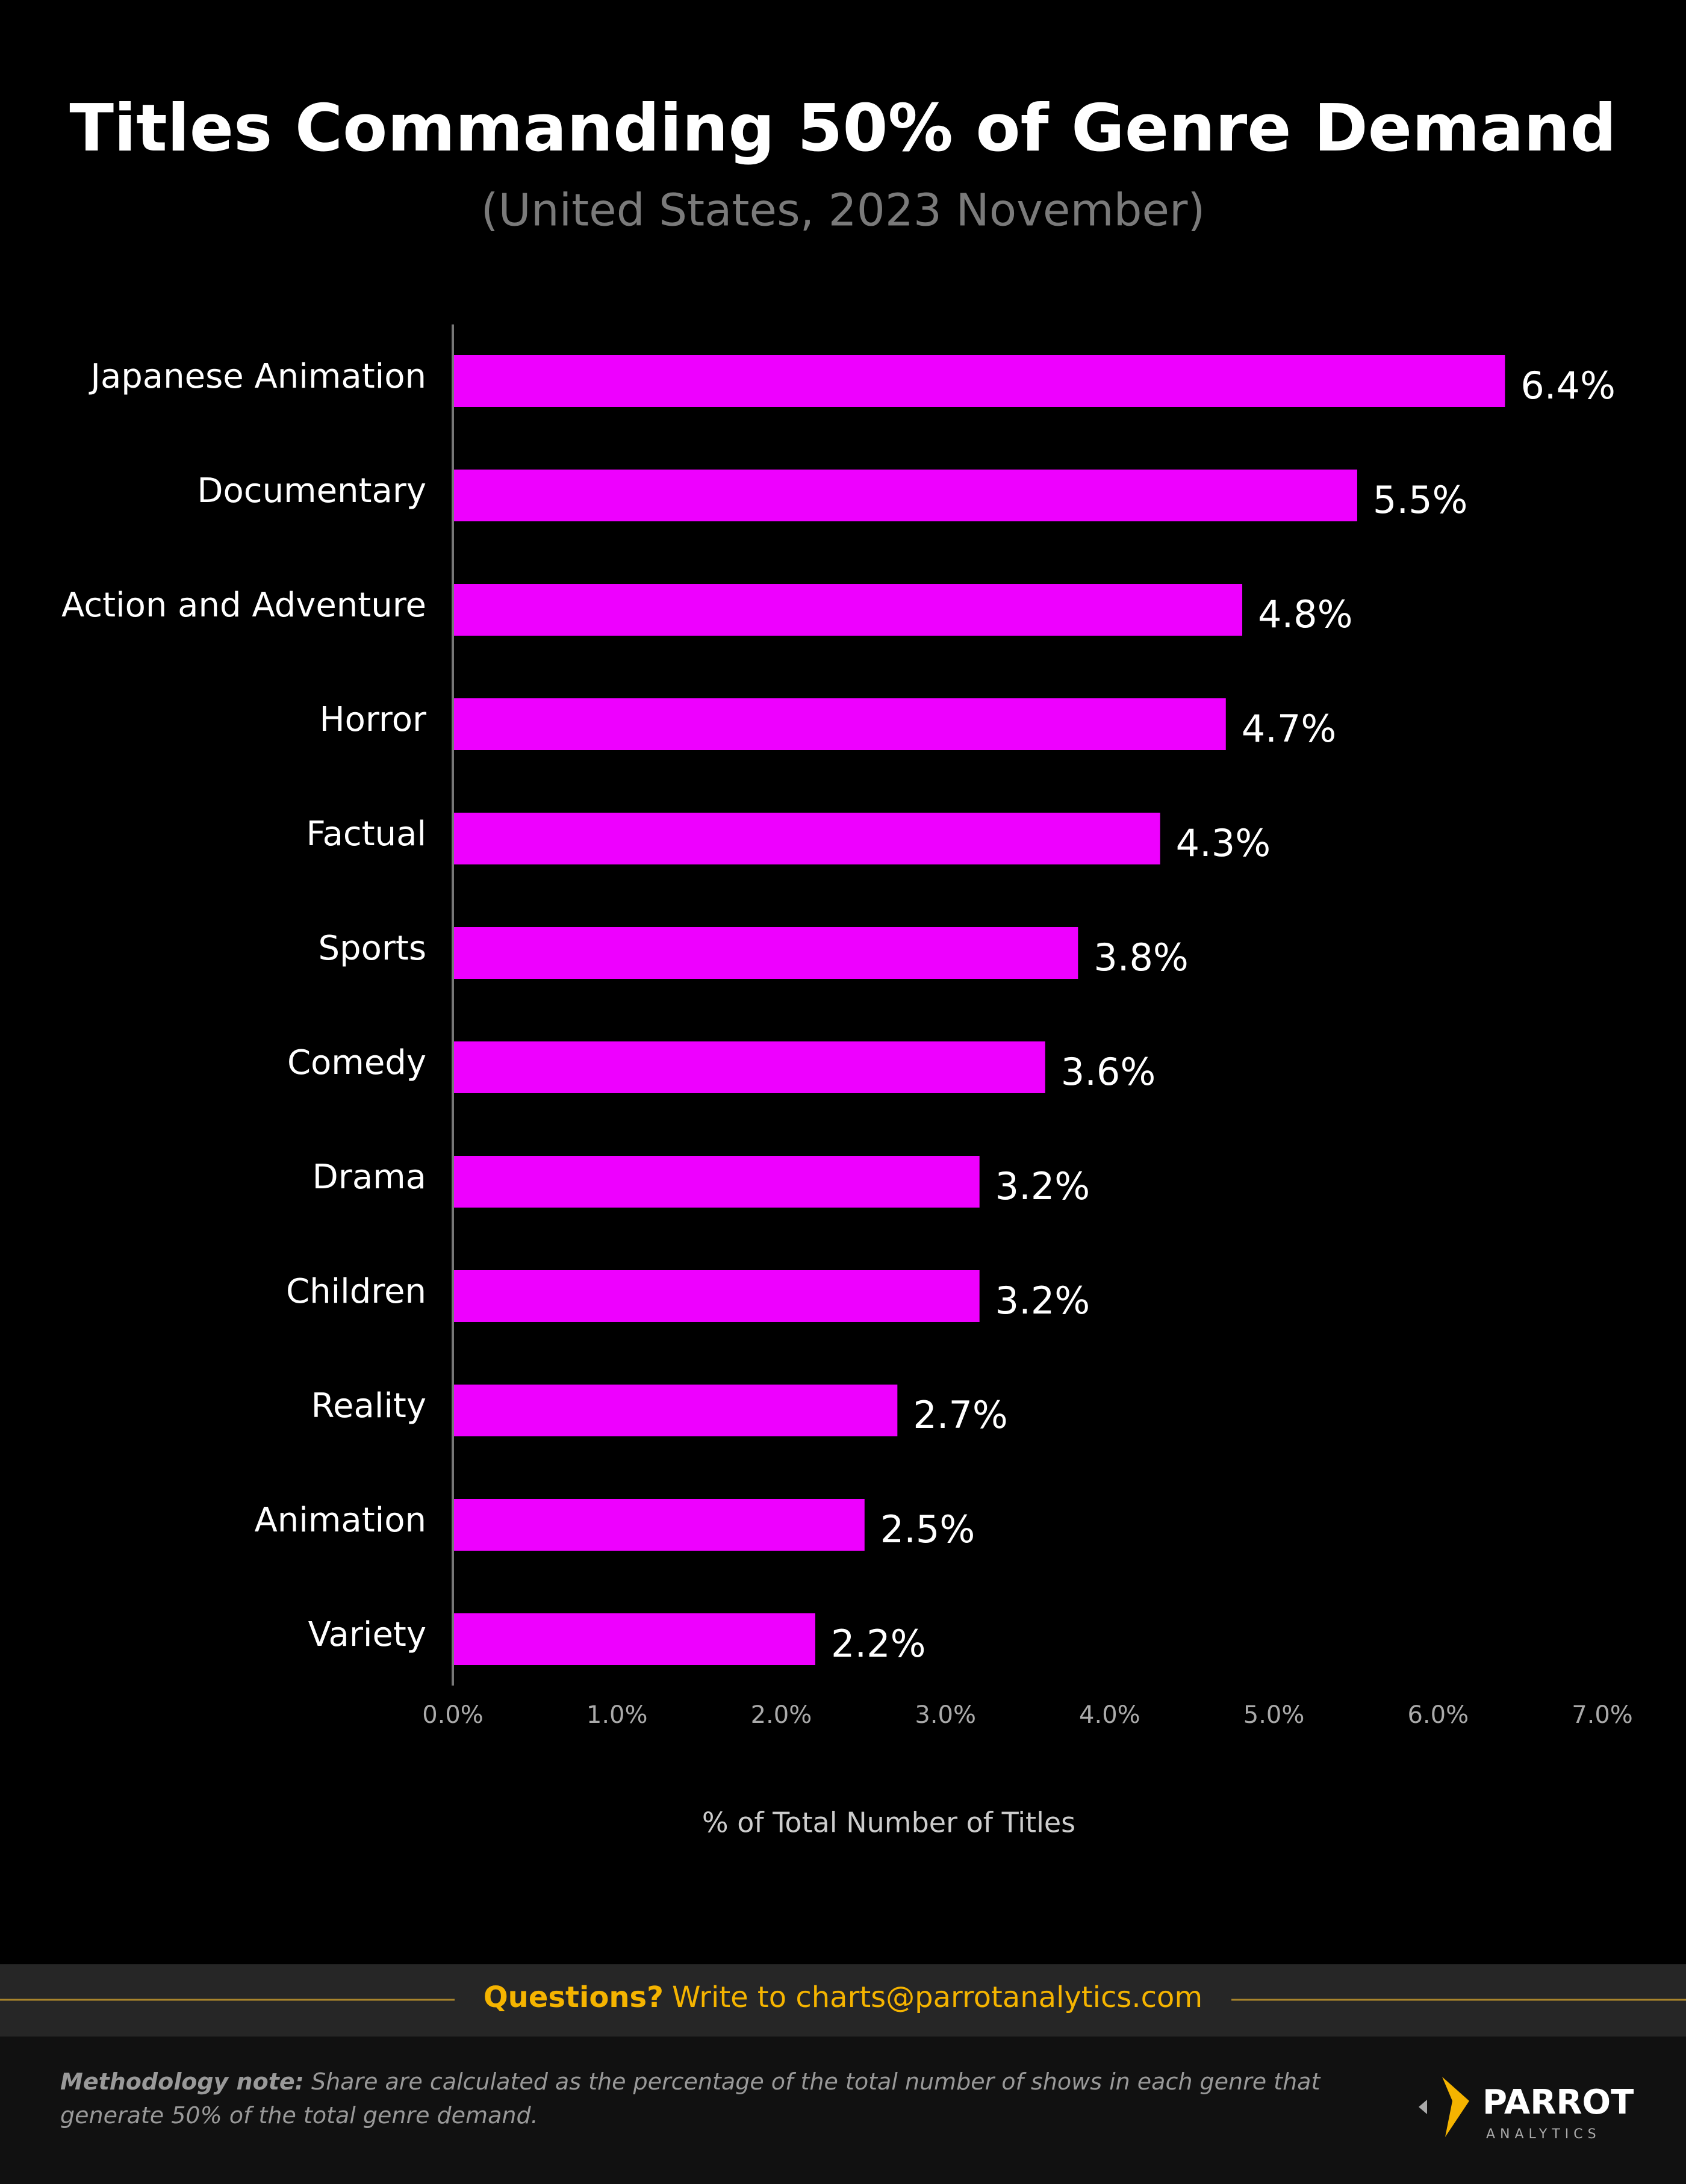 The image size is (1686, 2184). What do you see at coordinates (311, 490) in the screenshot?
I see `y-tick-label: Documentary` at bounding box center [311, 490].